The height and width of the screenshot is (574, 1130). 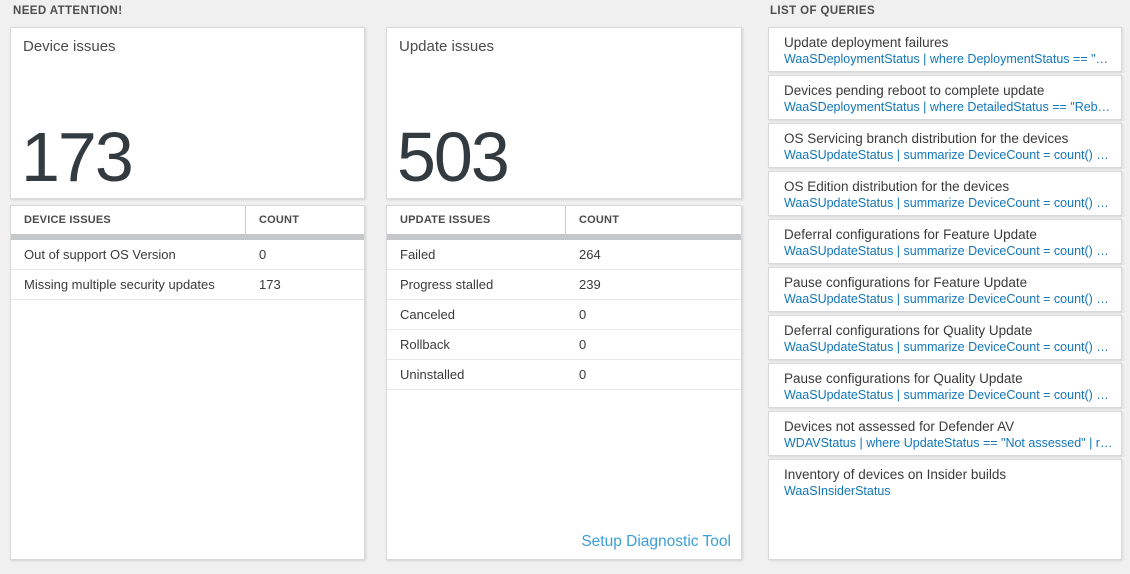 What do you see at coordinates (447, 284) in the screenshot?
I see `issue-name-cell: Progress stalled` at bounding box center [447, 284].